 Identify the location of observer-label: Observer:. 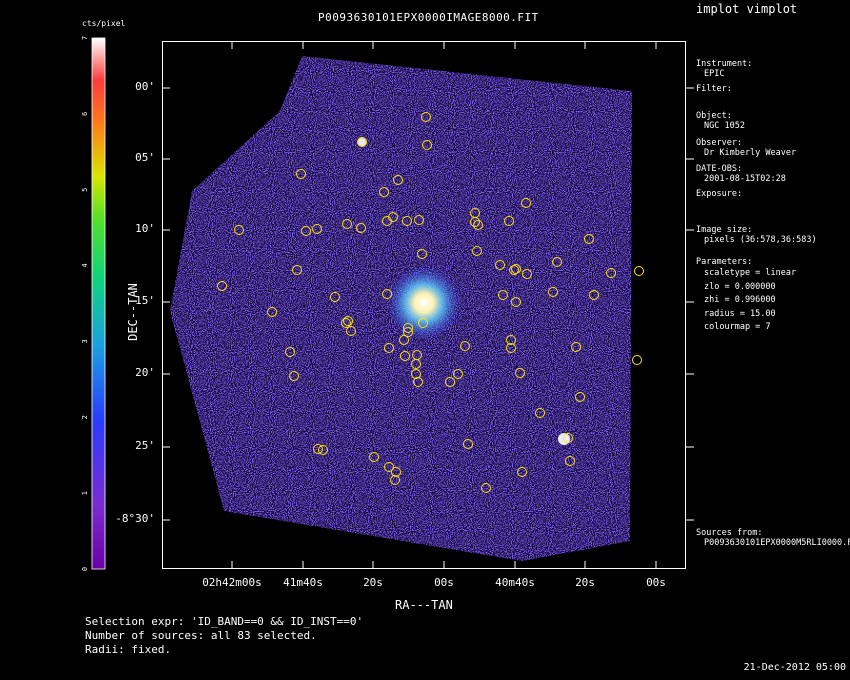
(719, 143).